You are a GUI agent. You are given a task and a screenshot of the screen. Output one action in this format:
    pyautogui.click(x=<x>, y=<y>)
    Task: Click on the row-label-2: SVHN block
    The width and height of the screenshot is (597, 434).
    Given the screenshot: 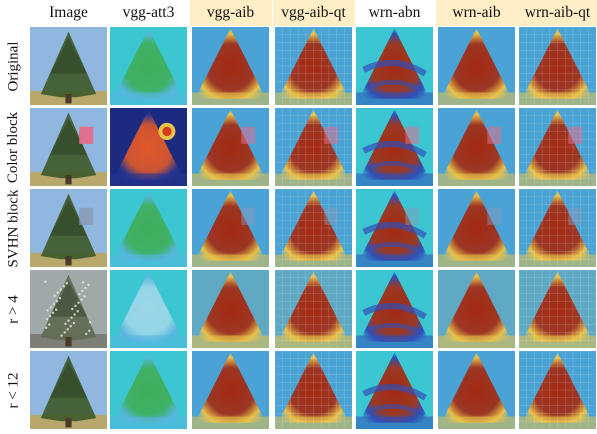 What is the action you would take?
    pyautogui.click(x=14, y=228)
    